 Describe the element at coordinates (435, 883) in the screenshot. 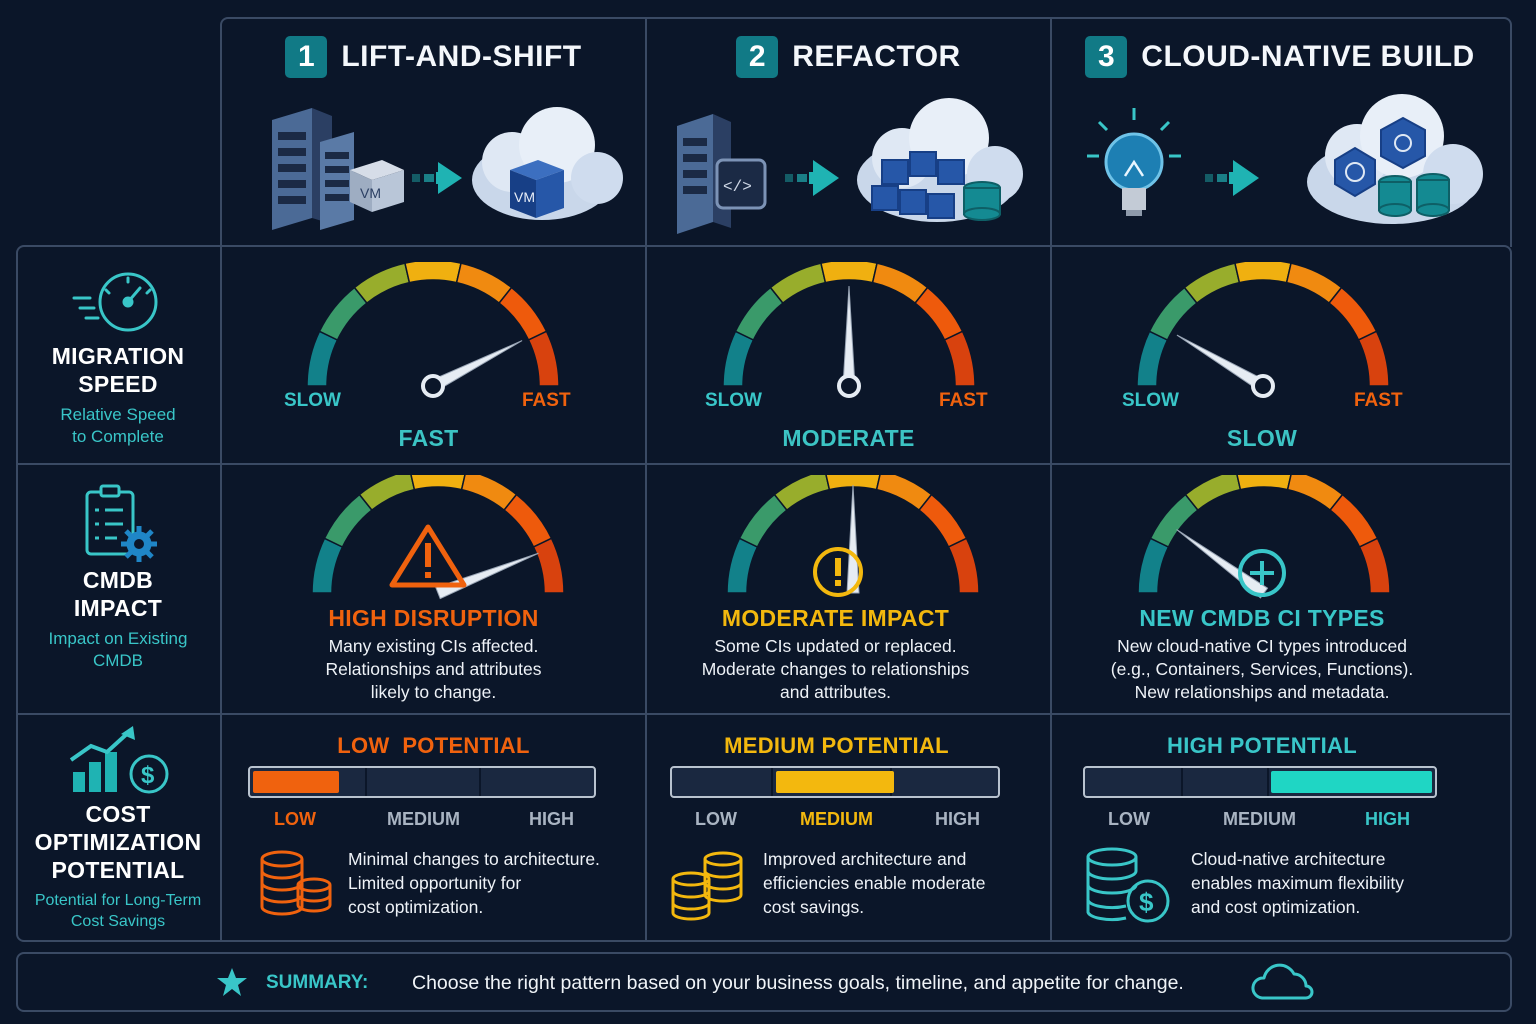

I see `potential-desc-line2: Limited opportunity for` at that location.